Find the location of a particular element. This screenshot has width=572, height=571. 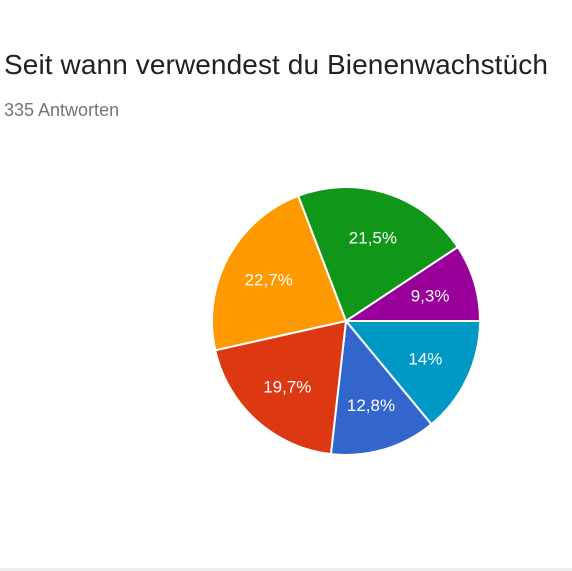

slice-label-3: 22,7% is located at coordinates (269, 279).